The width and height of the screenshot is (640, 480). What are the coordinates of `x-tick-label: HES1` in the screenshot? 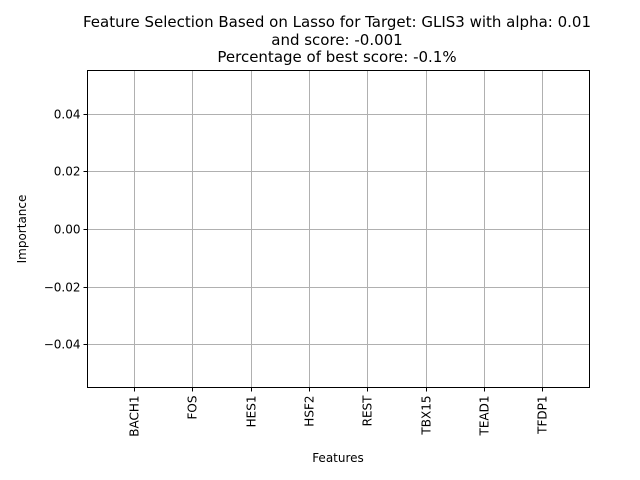 It's located at (252, 412).